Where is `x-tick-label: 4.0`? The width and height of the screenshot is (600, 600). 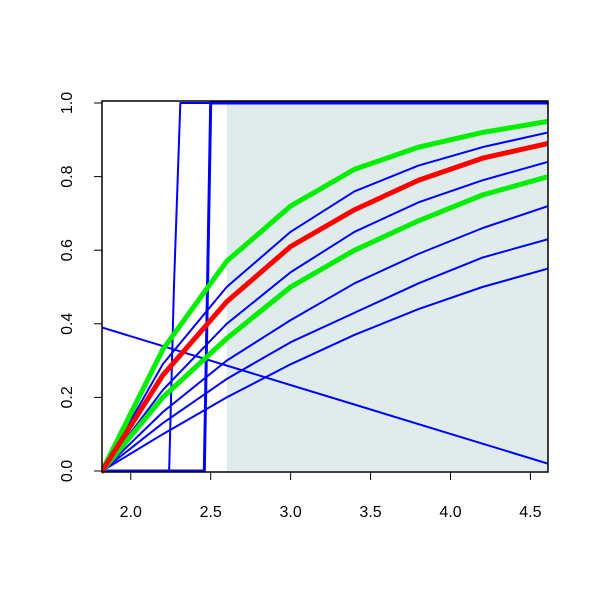 x-tick-label: 4.0 is located at coordinates (450, 512).